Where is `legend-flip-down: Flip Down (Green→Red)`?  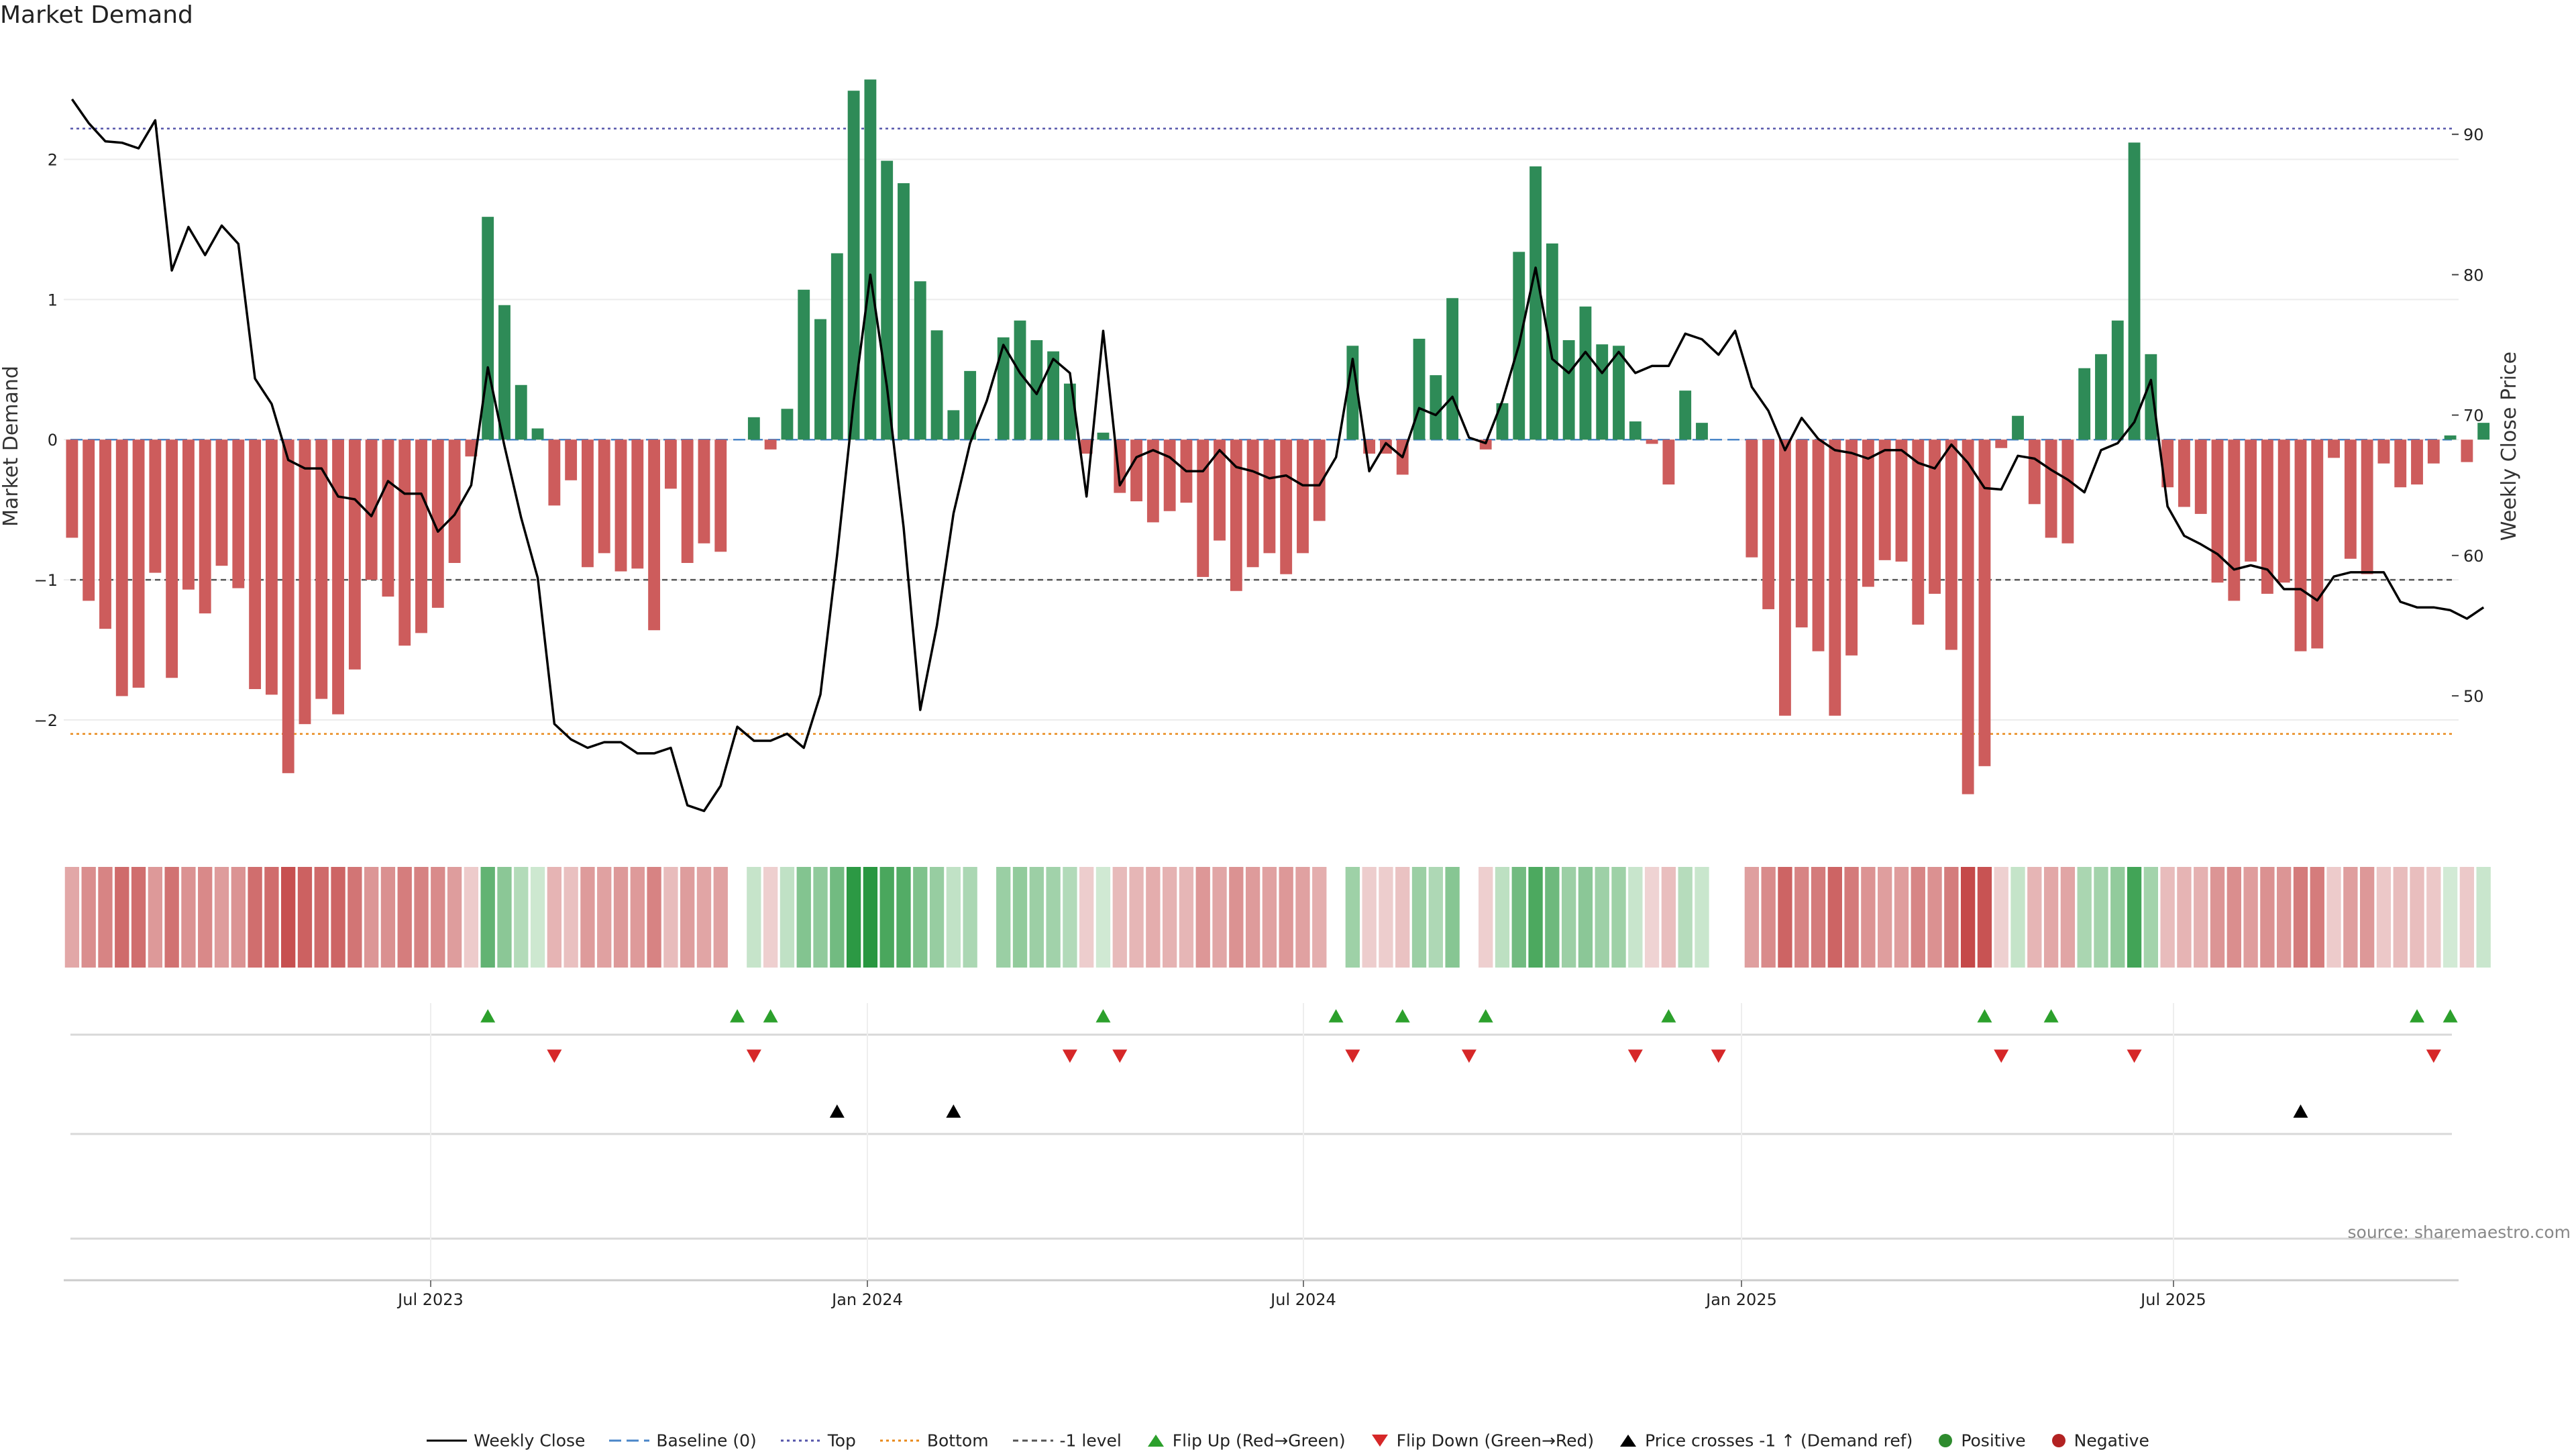
legend-flip-down: Flip Down (Green→Red) is located at coordinates (1482, 1440).